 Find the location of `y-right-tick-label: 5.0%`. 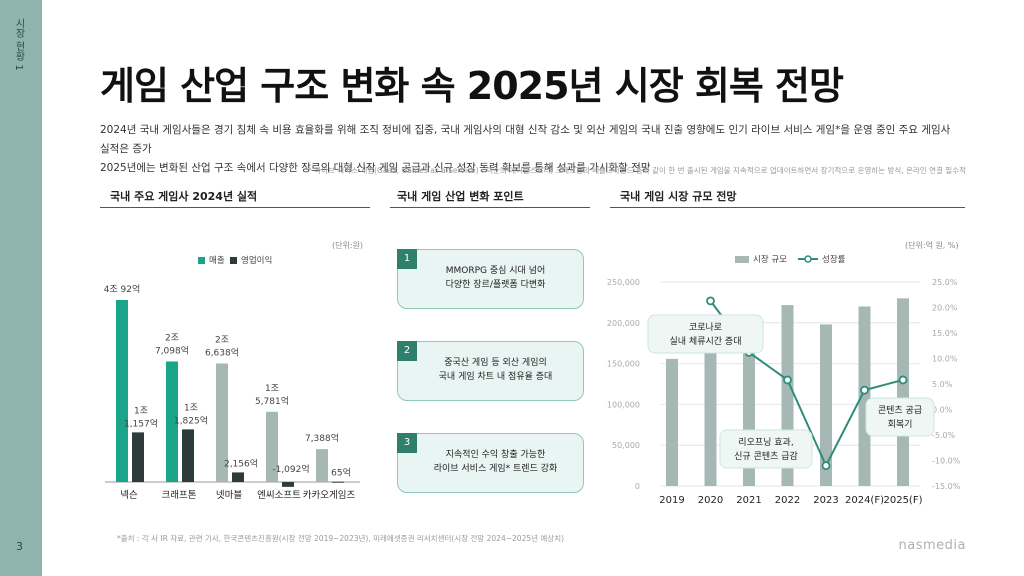

y-right-tick-label: 5.0% is located at coordinates (942, 384).